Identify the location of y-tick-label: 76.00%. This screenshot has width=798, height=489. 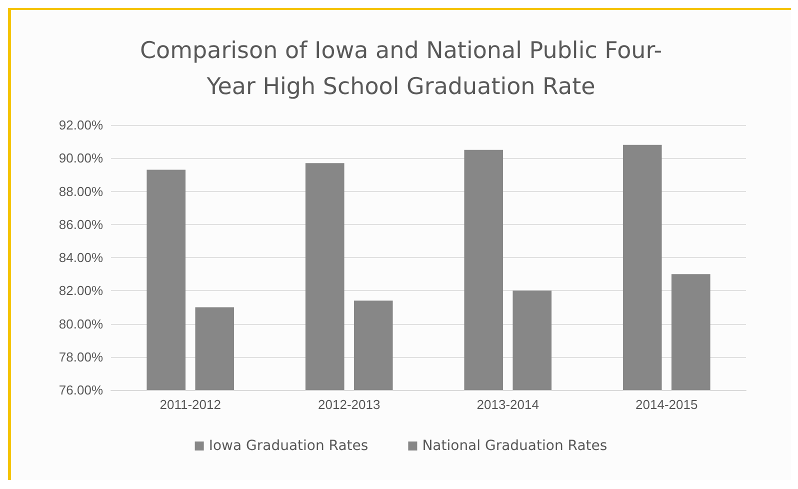
(81, 390).